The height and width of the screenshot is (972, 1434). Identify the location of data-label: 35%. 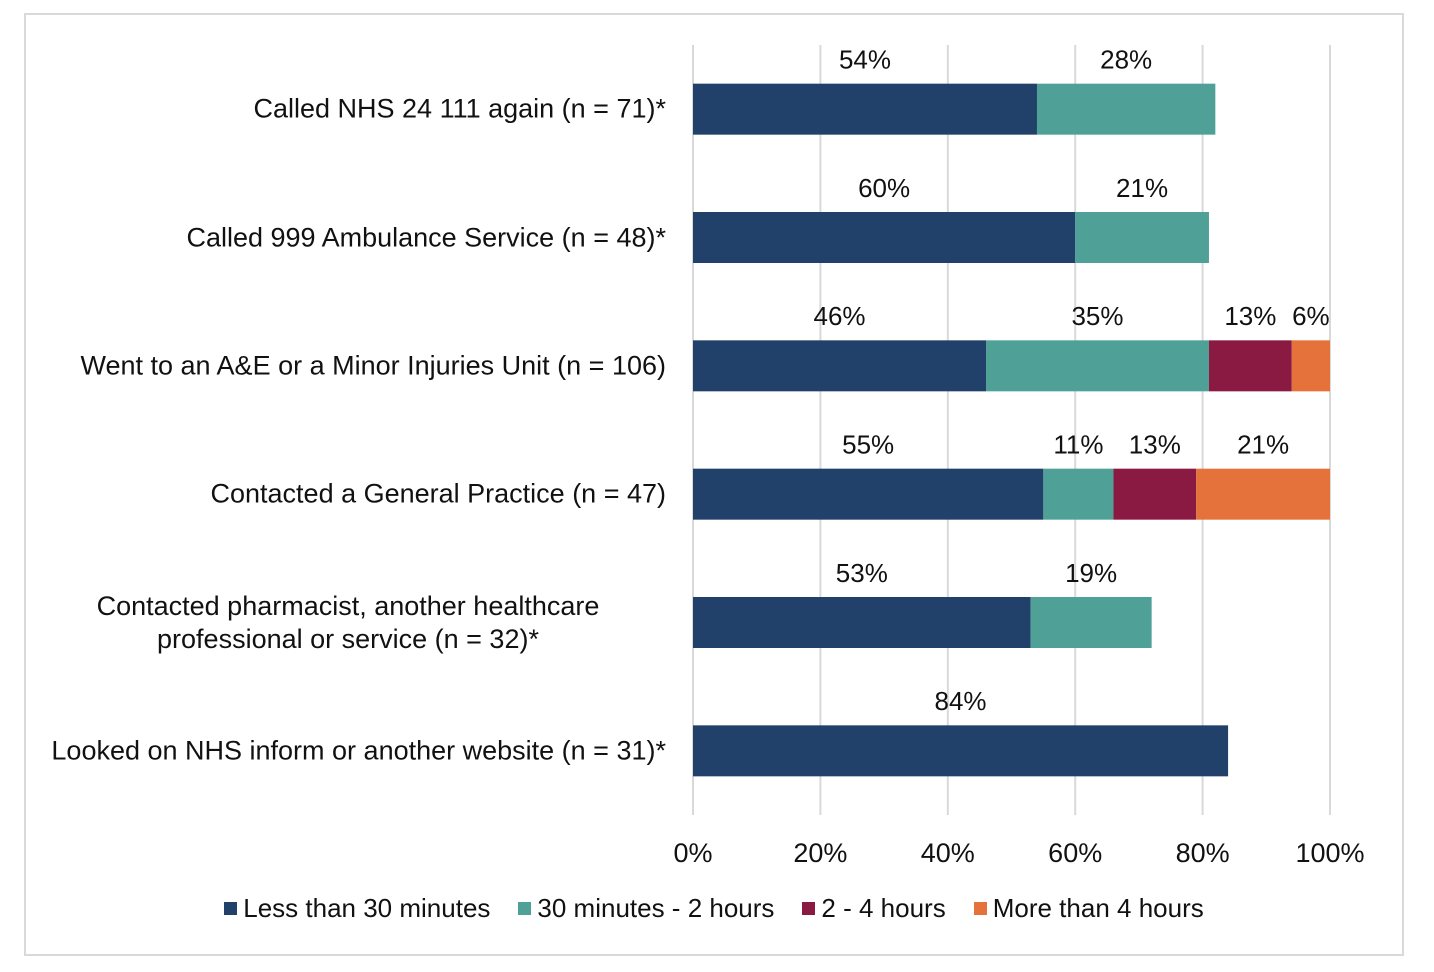
(1097, 316).